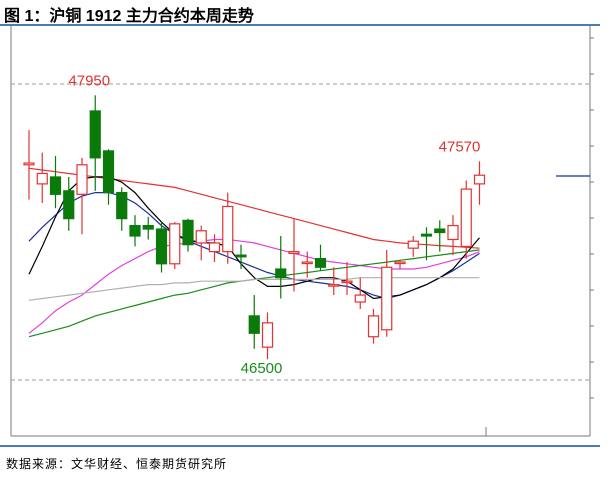 The image size is (608, 478). What do you see at coordinates (262, 368) in the screenshot?
I see `annotation-low-label: 46500` at bounding box center [262, 368].